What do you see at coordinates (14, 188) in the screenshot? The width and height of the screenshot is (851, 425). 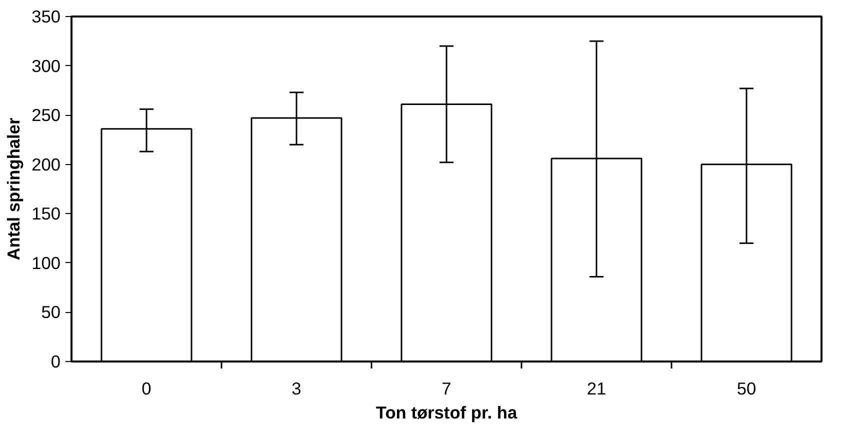 I see `y-axis-title: Antal springhaler` at bounding box center [14, 188].